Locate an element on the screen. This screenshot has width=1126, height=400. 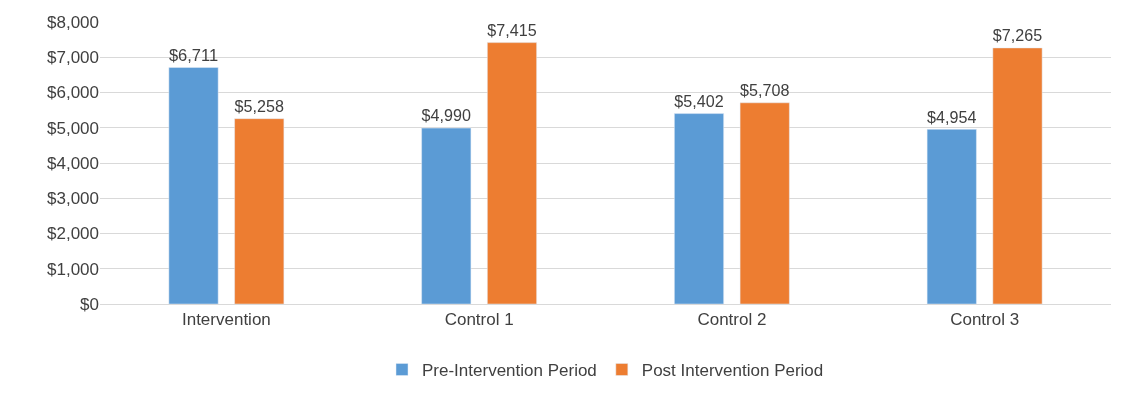
data-label: $6,711 is located at coordinates (193, 54).